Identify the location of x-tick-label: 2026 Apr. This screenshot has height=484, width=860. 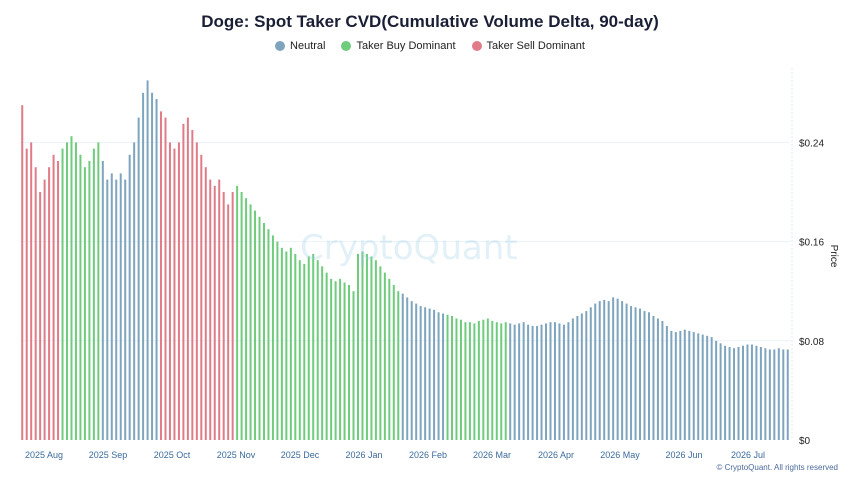
(556, 455).